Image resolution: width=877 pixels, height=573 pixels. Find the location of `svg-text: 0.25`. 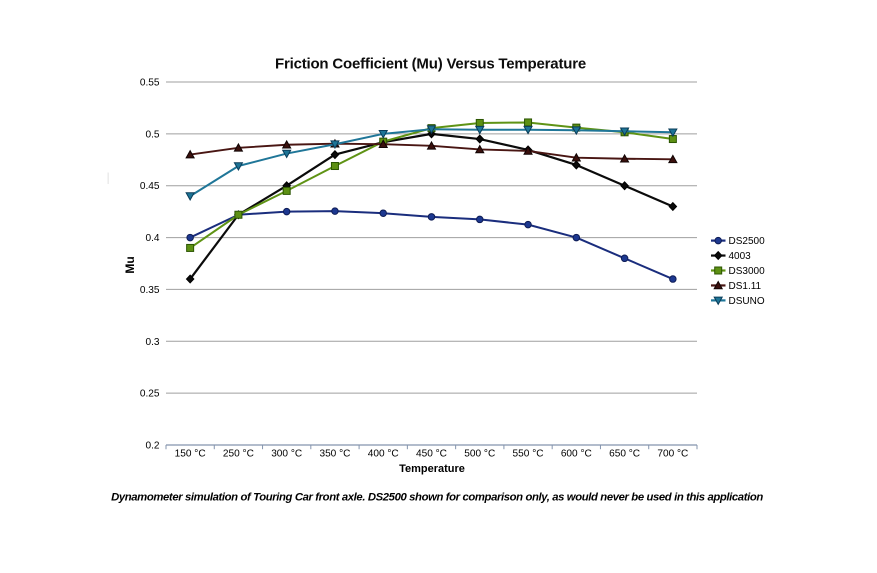

svg-text: 0.25 is located at coordinates (150, 394).